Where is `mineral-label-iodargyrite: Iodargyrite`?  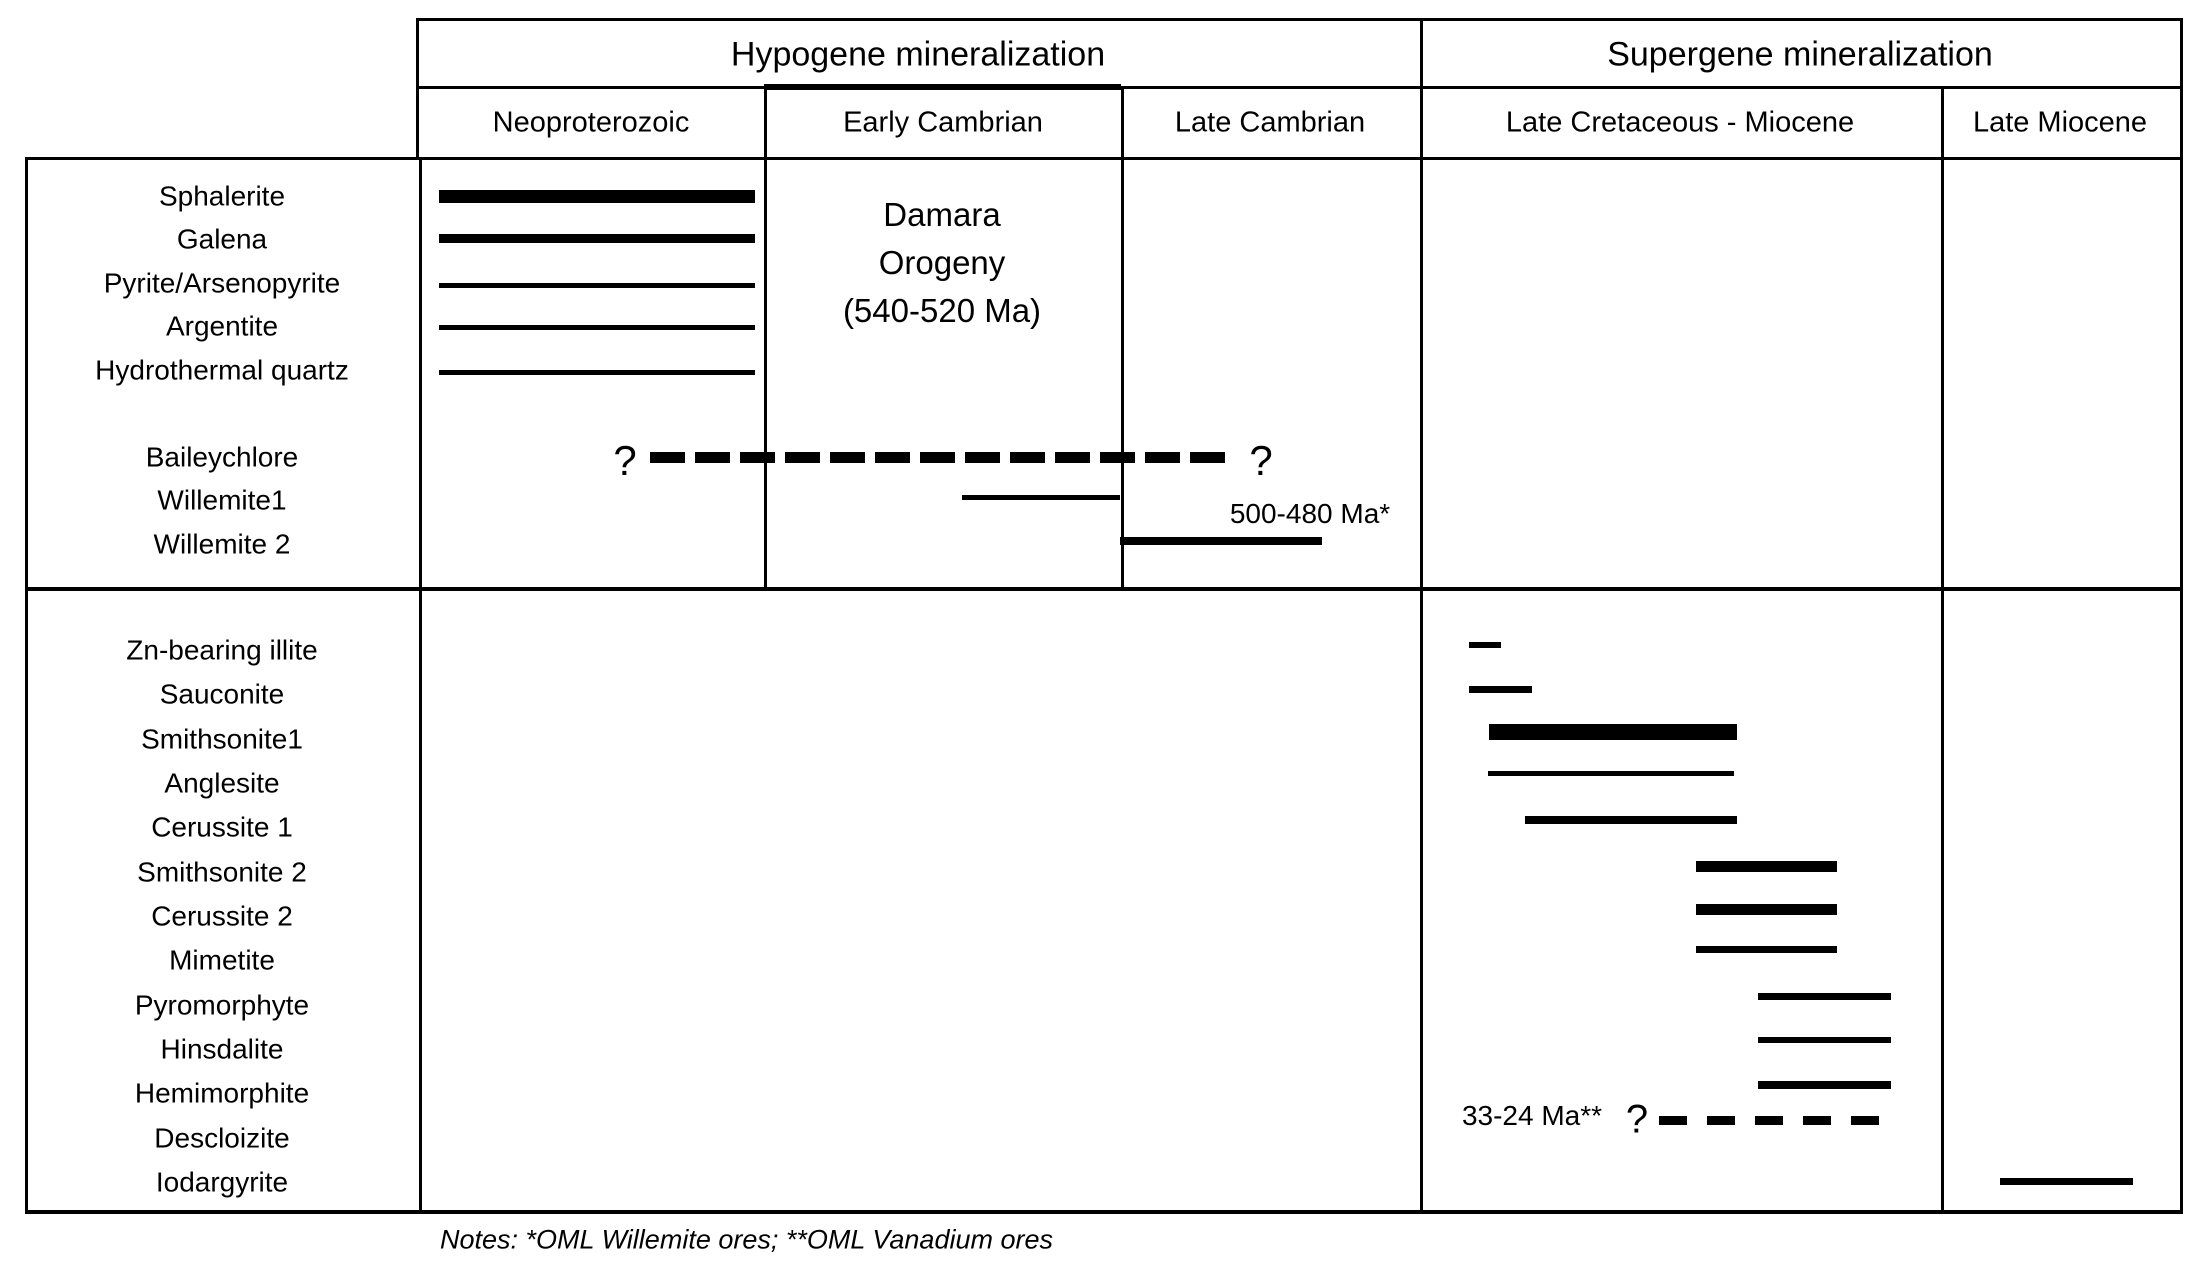 mineral-label-iodargyrite: Iodargyrite is located at coordinates (222, 1182).